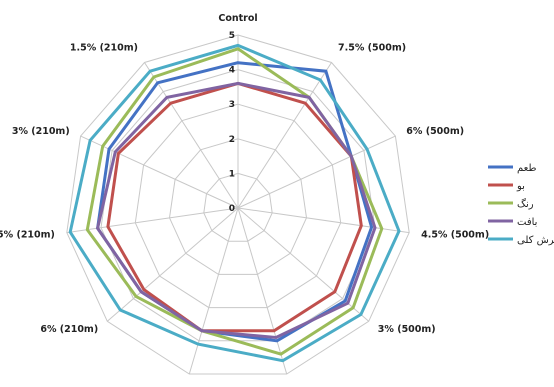 This screenshot has height=387, width=554. Describe the element at coordinates (232, 36) in the screenshot. I see `tick-label: 5` at that location.